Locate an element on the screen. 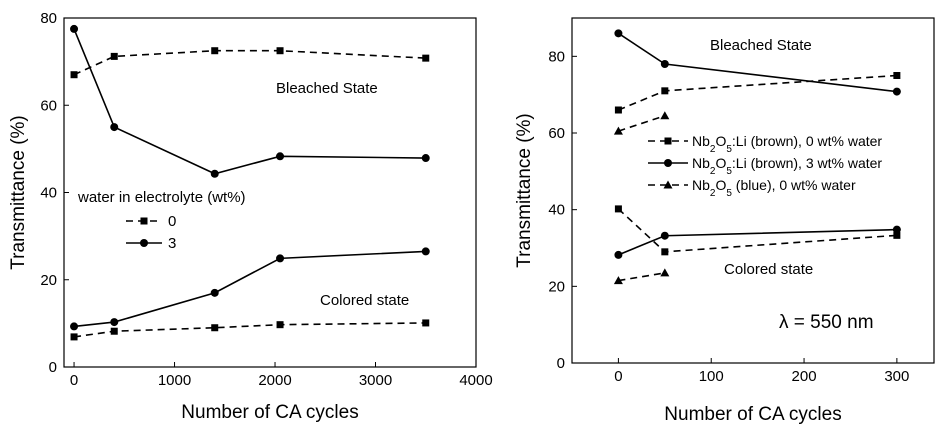  x-tick-label: 2000 is located at coordinates (274, 380).